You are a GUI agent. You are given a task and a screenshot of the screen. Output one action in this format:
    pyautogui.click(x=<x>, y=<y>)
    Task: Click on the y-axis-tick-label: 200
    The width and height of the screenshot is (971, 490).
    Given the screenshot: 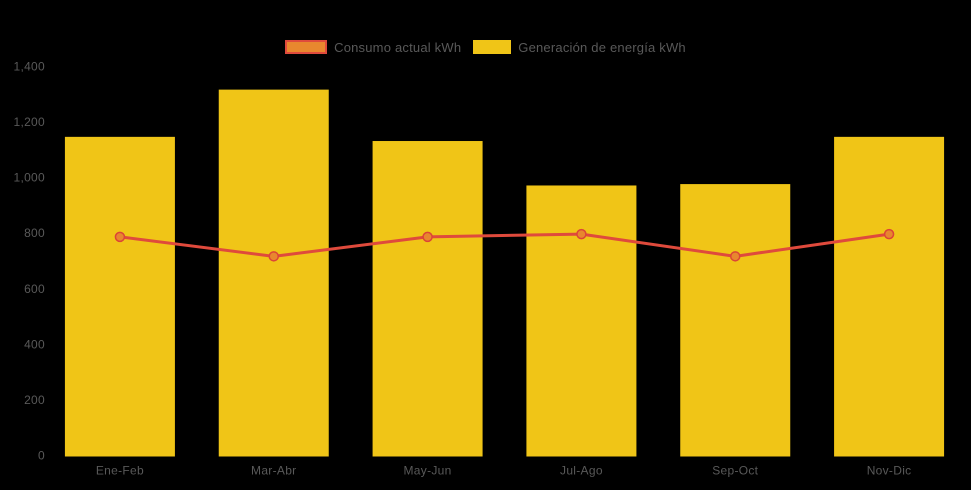 What is the action you would take?
    pyautogui.click(x=34, y=400)
    